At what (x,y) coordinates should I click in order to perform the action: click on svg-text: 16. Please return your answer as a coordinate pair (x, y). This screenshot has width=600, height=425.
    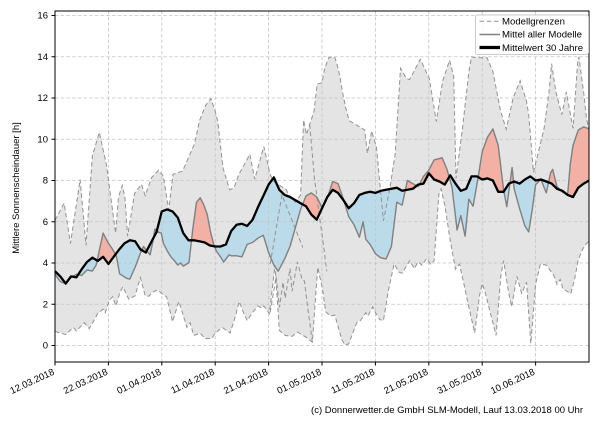
    Looking at the image, I should click on (42, 16).